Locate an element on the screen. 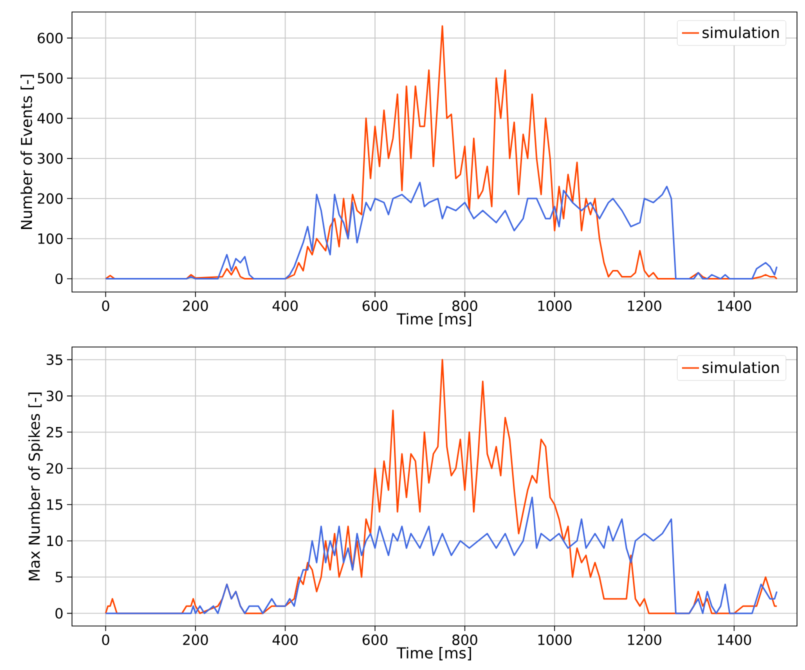 This screenshot has width=805, height=670. y-tick-label: 5 is located at coordinates (59, 577).